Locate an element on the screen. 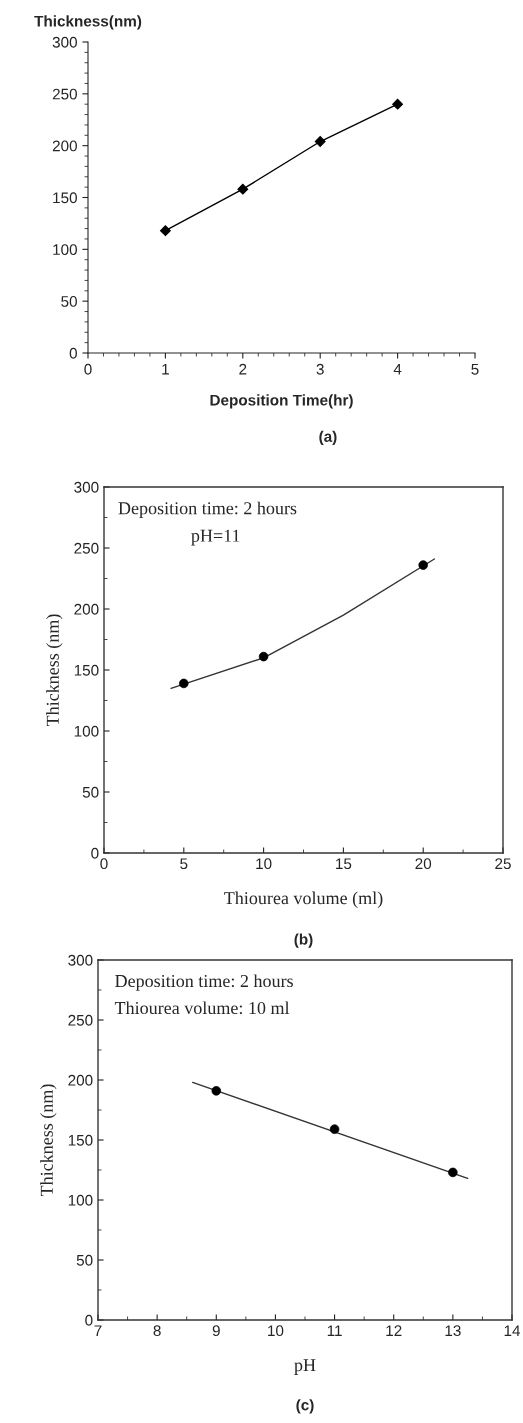 The image size is (523, 1423). x-tick-label: 25 is located at coordinates (503, 864).